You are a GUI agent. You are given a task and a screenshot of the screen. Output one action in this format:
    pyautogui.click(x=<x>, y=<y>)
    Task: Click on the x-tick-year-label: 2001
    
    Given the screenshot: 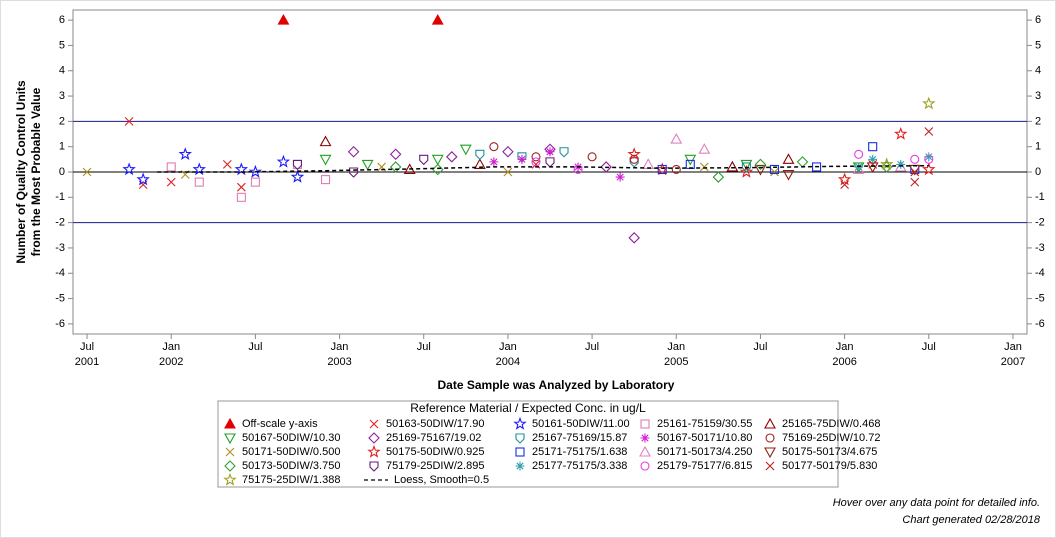 What is the action you would take?
    pyautogui.click(x=87, y=362)
    